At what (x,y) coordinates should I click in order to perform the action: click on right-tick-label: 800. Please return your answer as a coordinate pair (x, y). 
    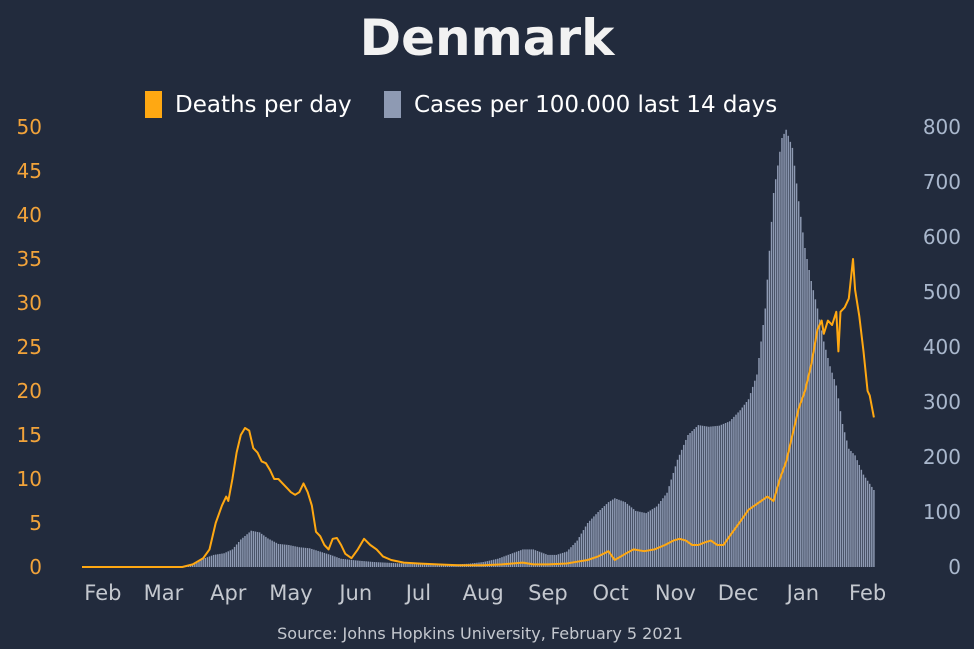
    Looking at the image, I should click on (942, 127).